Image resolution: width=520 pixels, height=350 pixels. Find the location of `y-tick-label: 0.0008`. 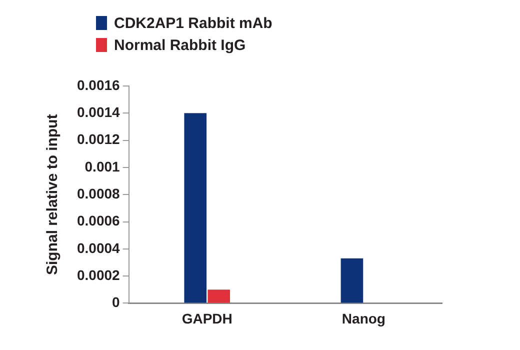

y-tick-label: 0.0008 is located at coordinates (98, 193).